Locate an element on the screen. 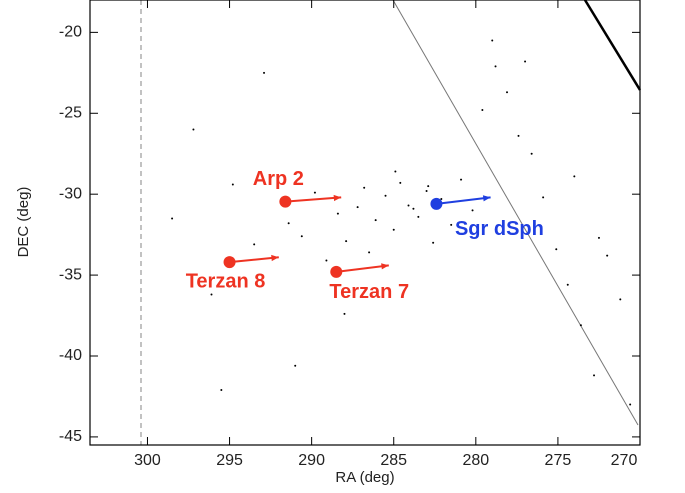 Image resolution: width=685 pixels, height=493 pixels. x-axis-label: RA (deg) is located at coordinates (364, 477).